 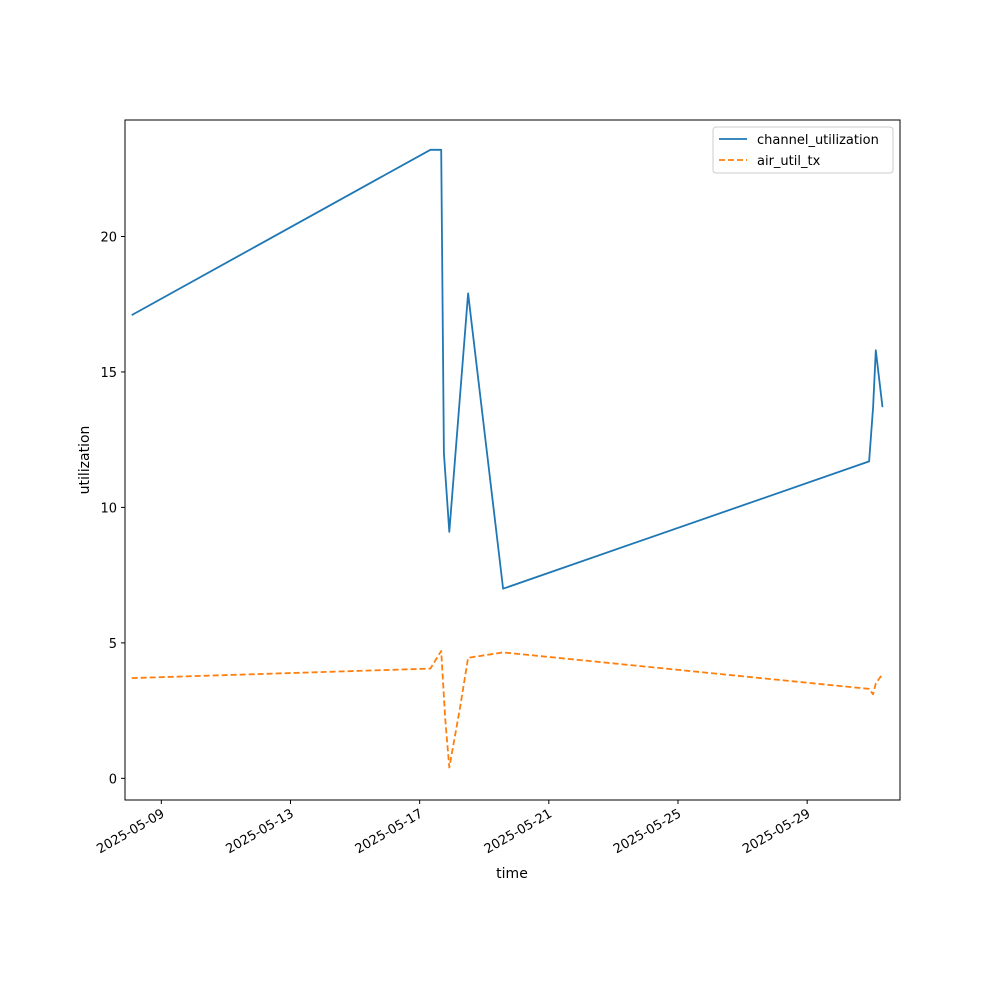 What do you see at coordinates (818, 140) in the screenshot?
I see `legend-label: channel_utilization` at bounding box center [818, 140].